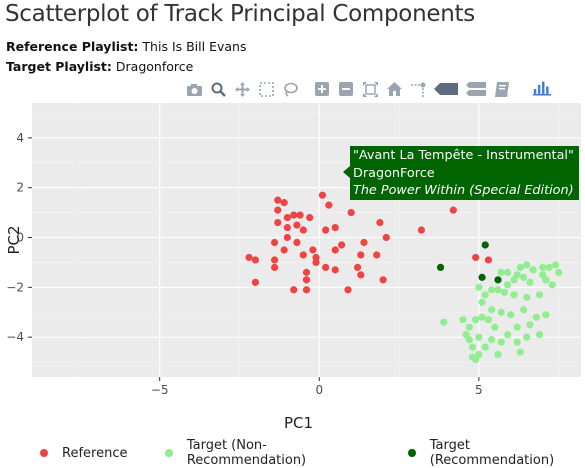 This screenshot has height=468, width=585. Describe the element at coordinates (542, 89) in the screenshot. I see `plotly-logo-icon` at that location.